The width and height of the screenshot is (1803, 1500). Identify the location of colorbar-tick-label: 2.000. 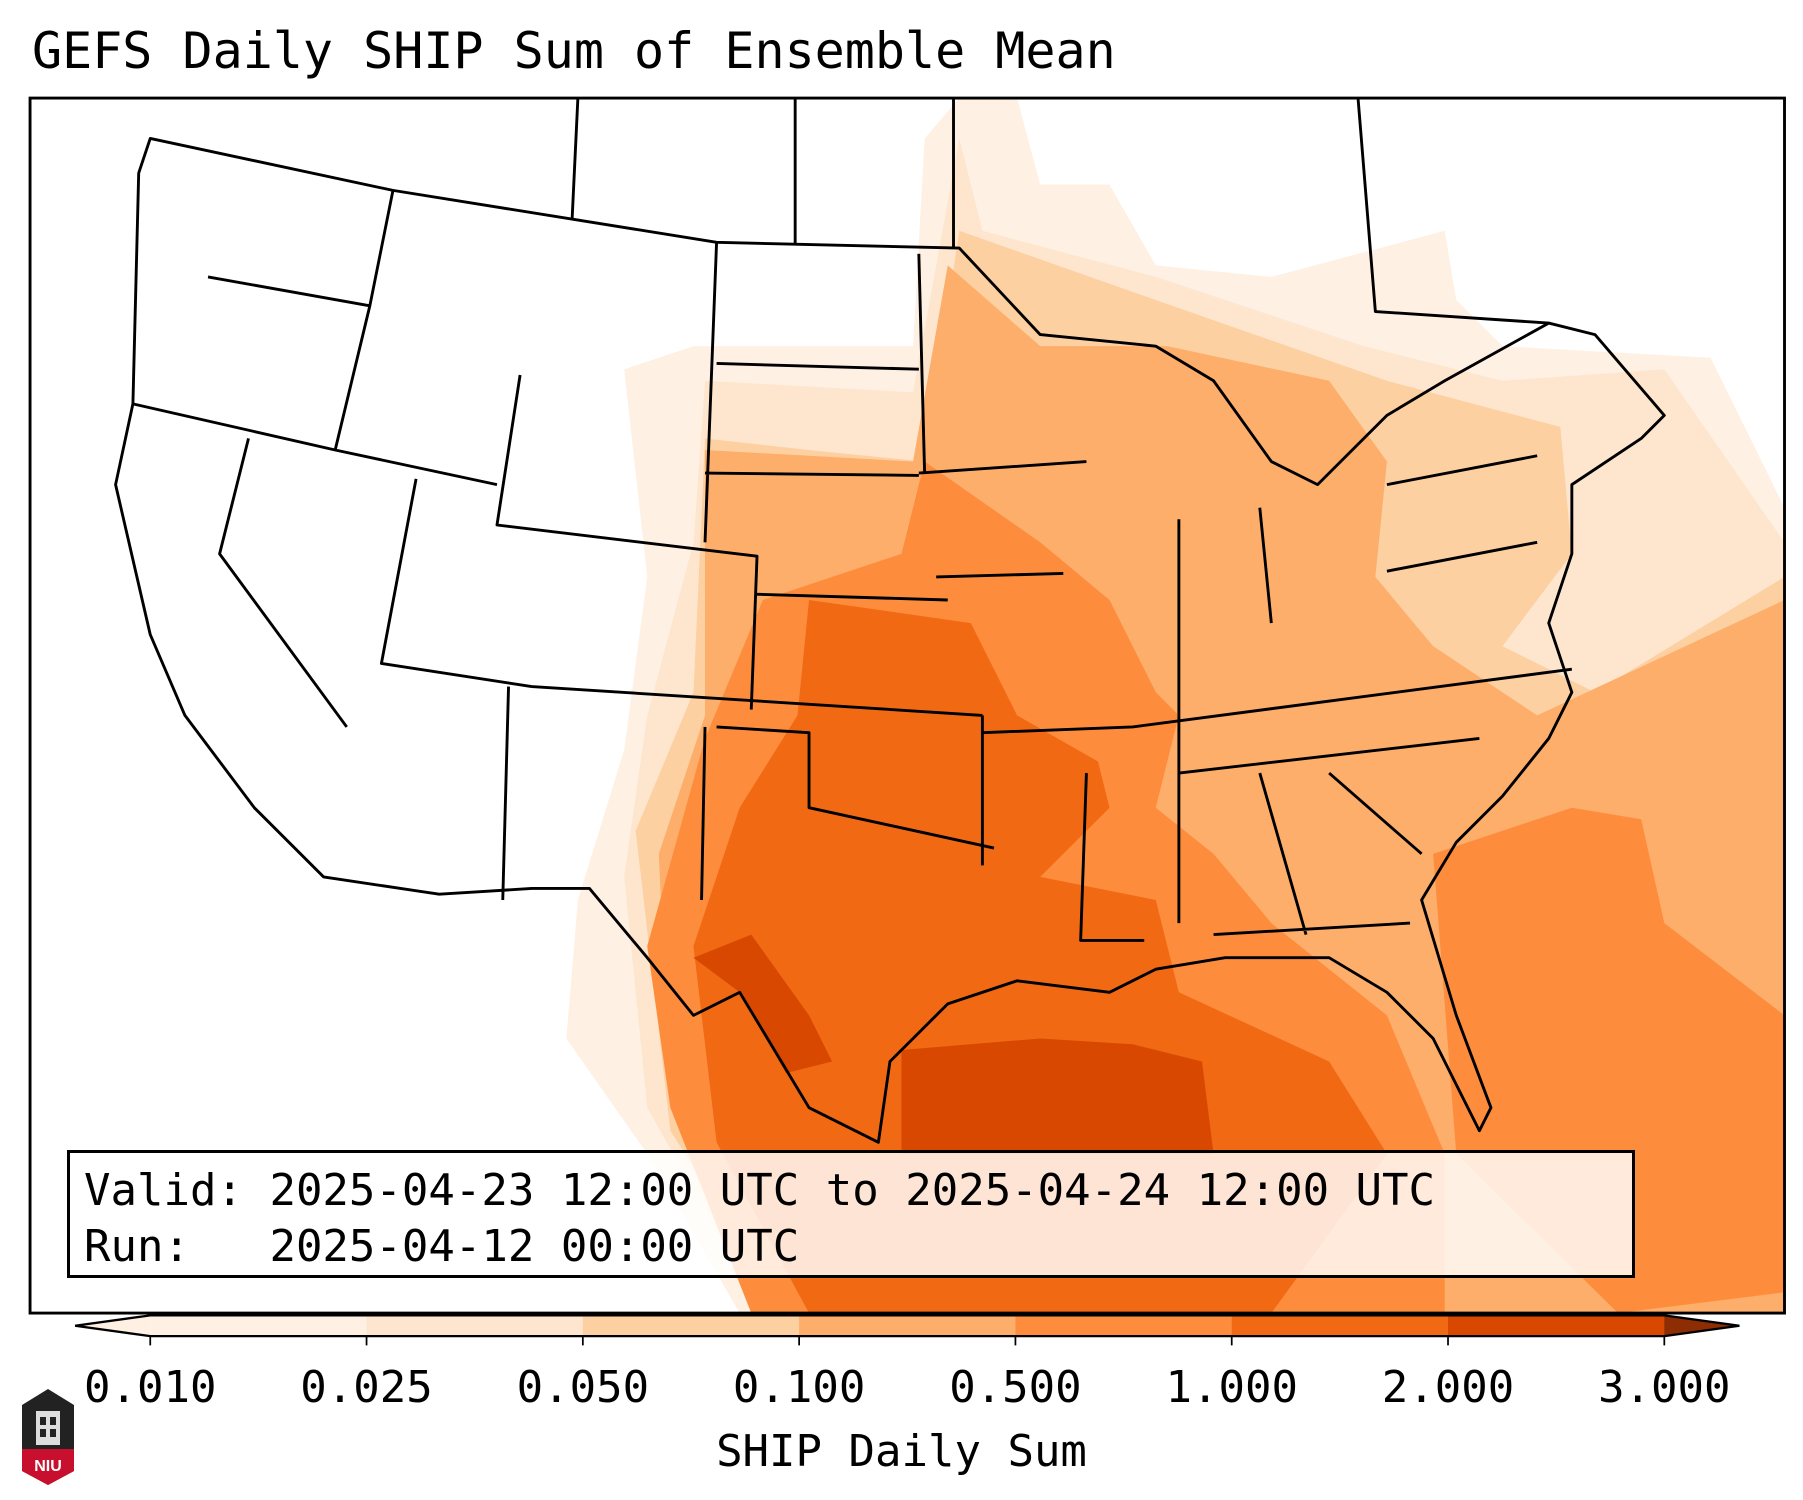
(1448, 1387).